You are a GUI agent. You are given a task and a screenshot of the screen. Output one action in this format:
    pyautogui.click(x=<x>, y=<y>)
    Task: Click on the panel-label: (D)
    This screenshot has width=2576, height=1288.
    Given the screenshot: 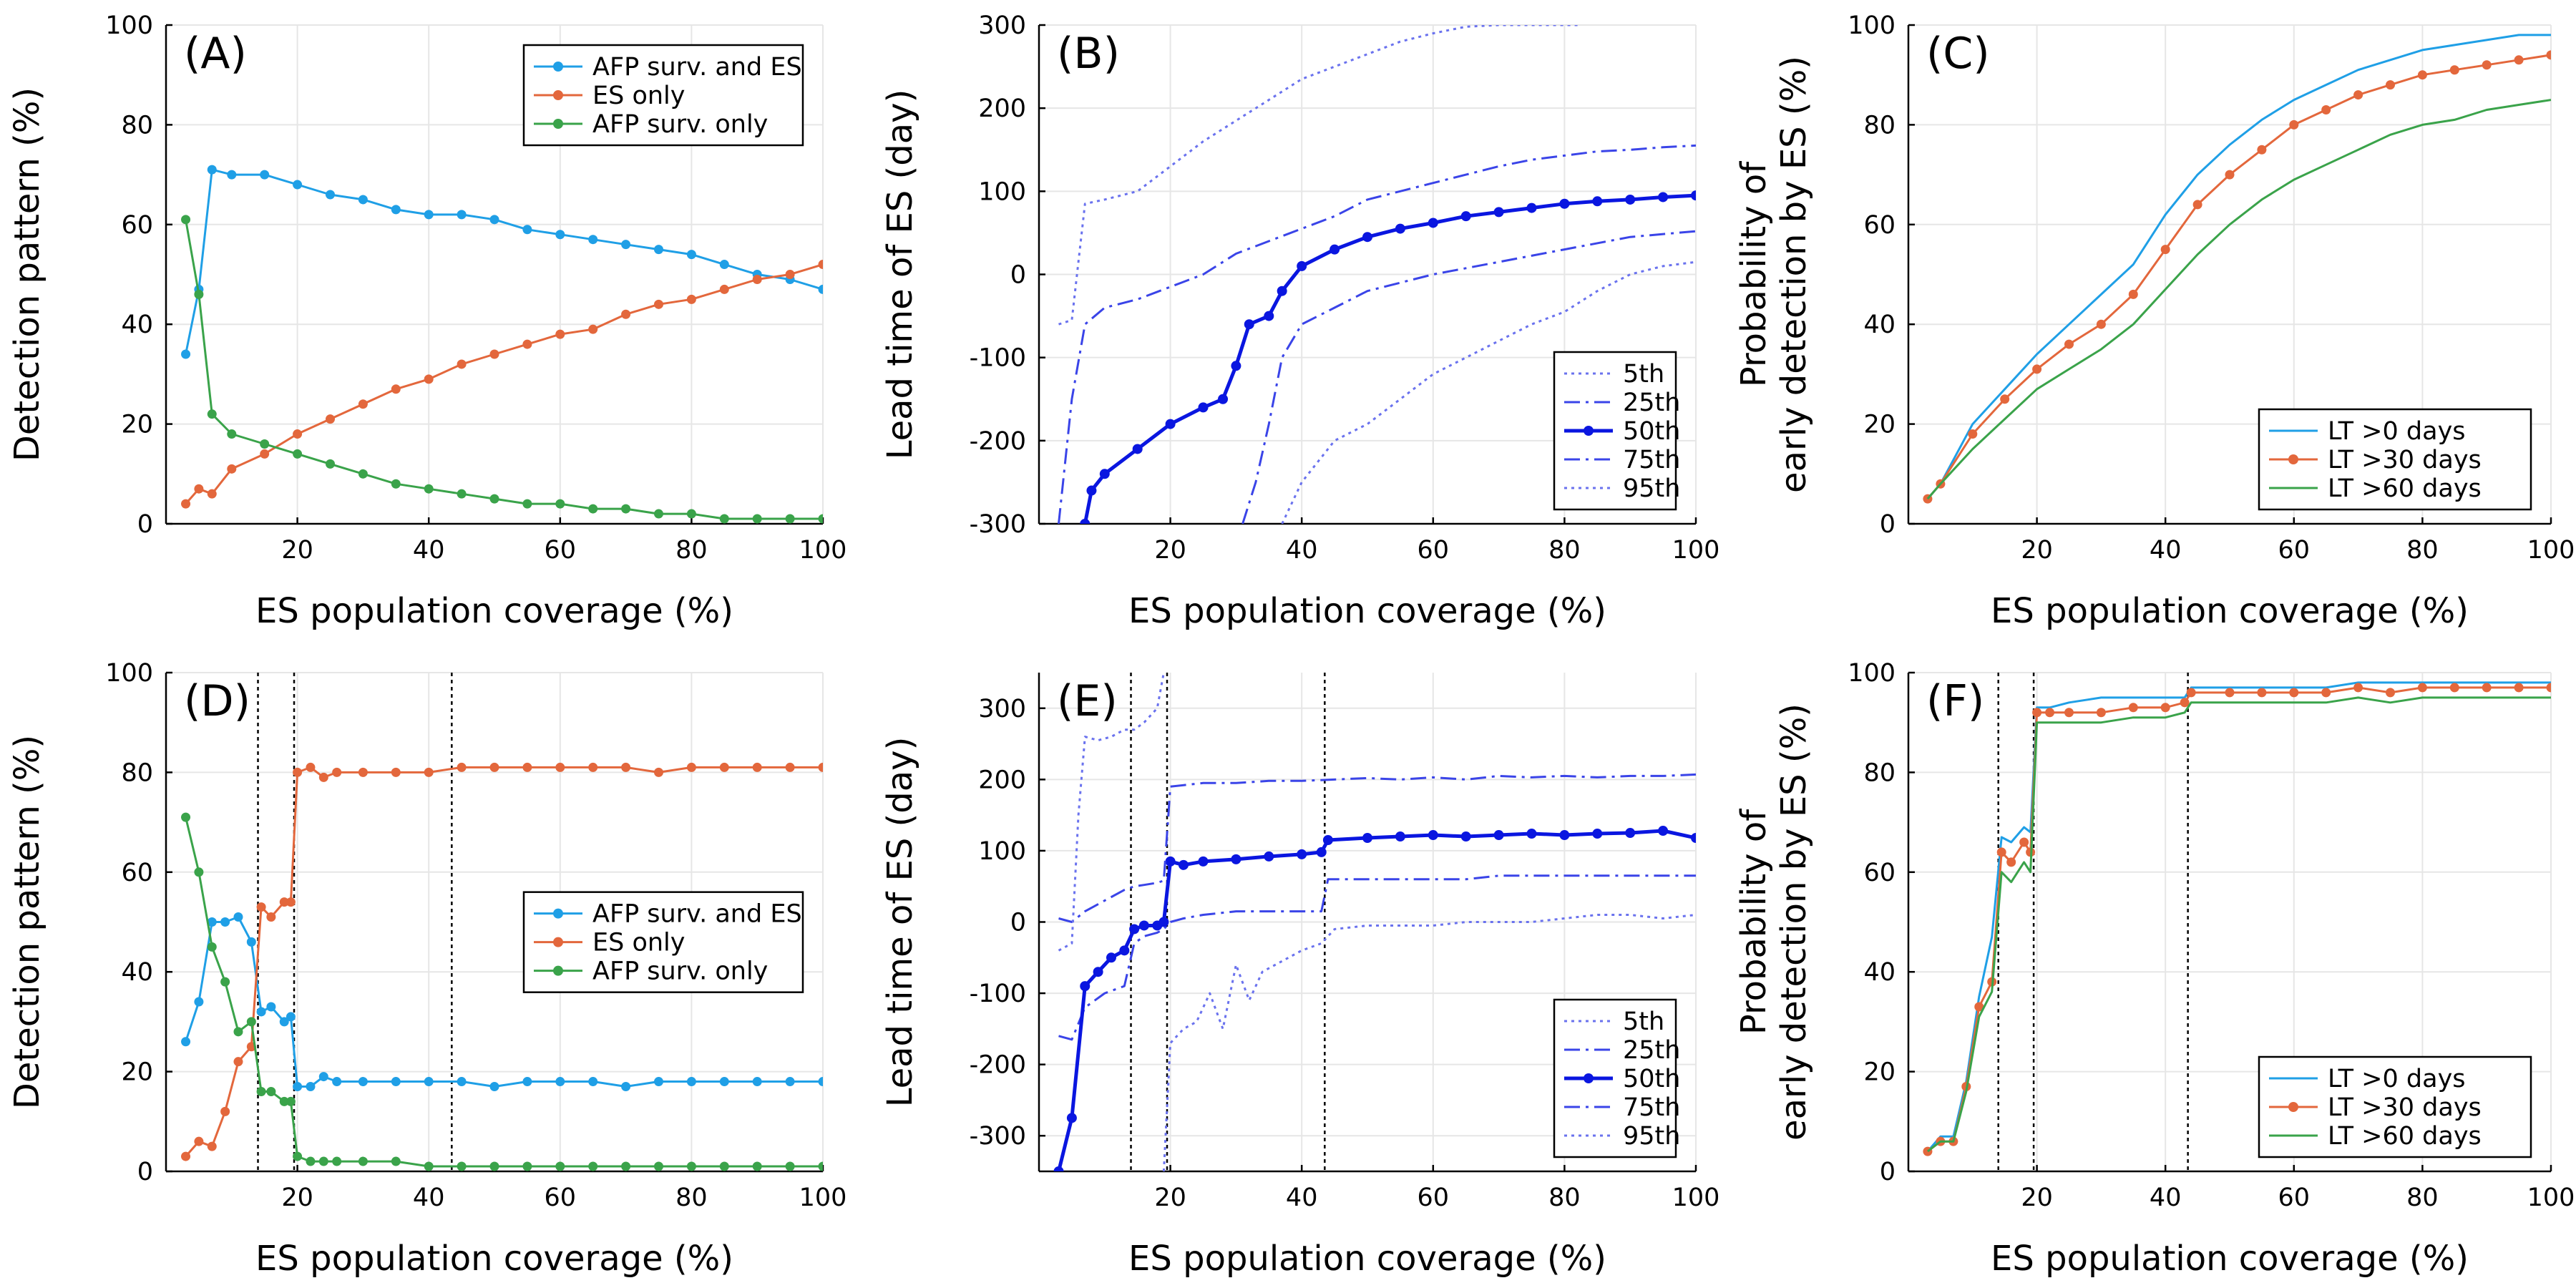 What is the action you would take?
    pyautogui.click(x=217, y=701)
    